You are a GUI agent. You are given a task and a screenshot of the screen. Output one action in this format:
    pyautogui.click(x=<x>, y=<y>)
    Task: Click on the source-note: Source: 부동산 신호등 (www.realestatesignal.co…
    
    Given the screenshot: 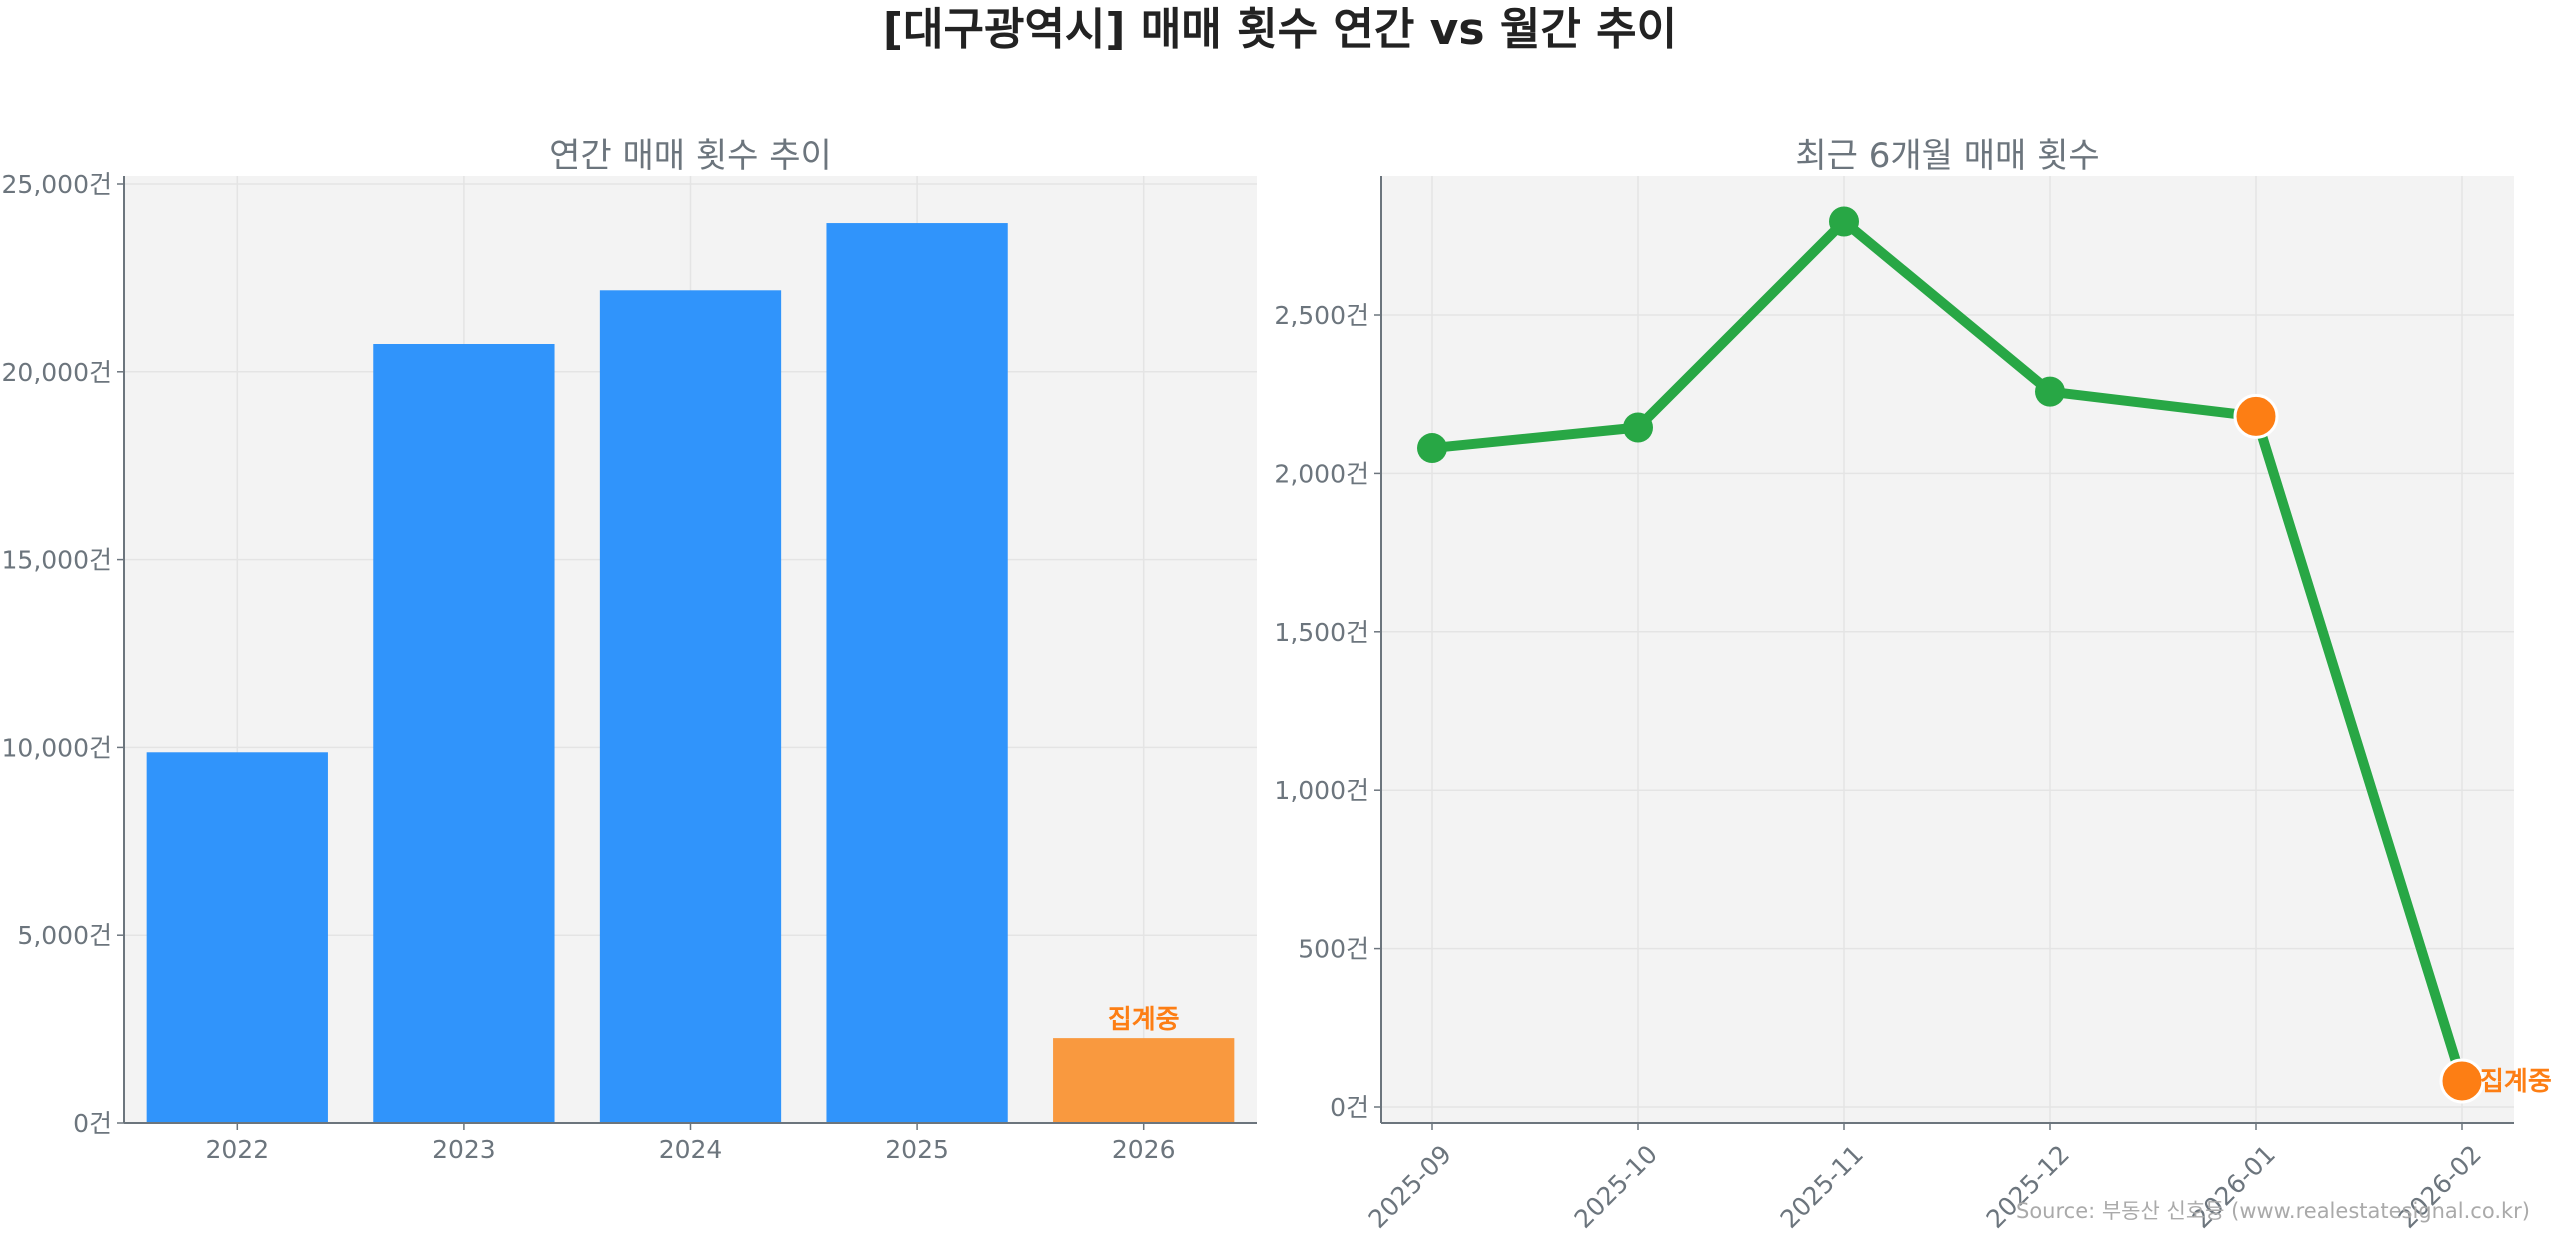 What is the action you would take?
    pyautogui.click(x=2273, y=1211)
    